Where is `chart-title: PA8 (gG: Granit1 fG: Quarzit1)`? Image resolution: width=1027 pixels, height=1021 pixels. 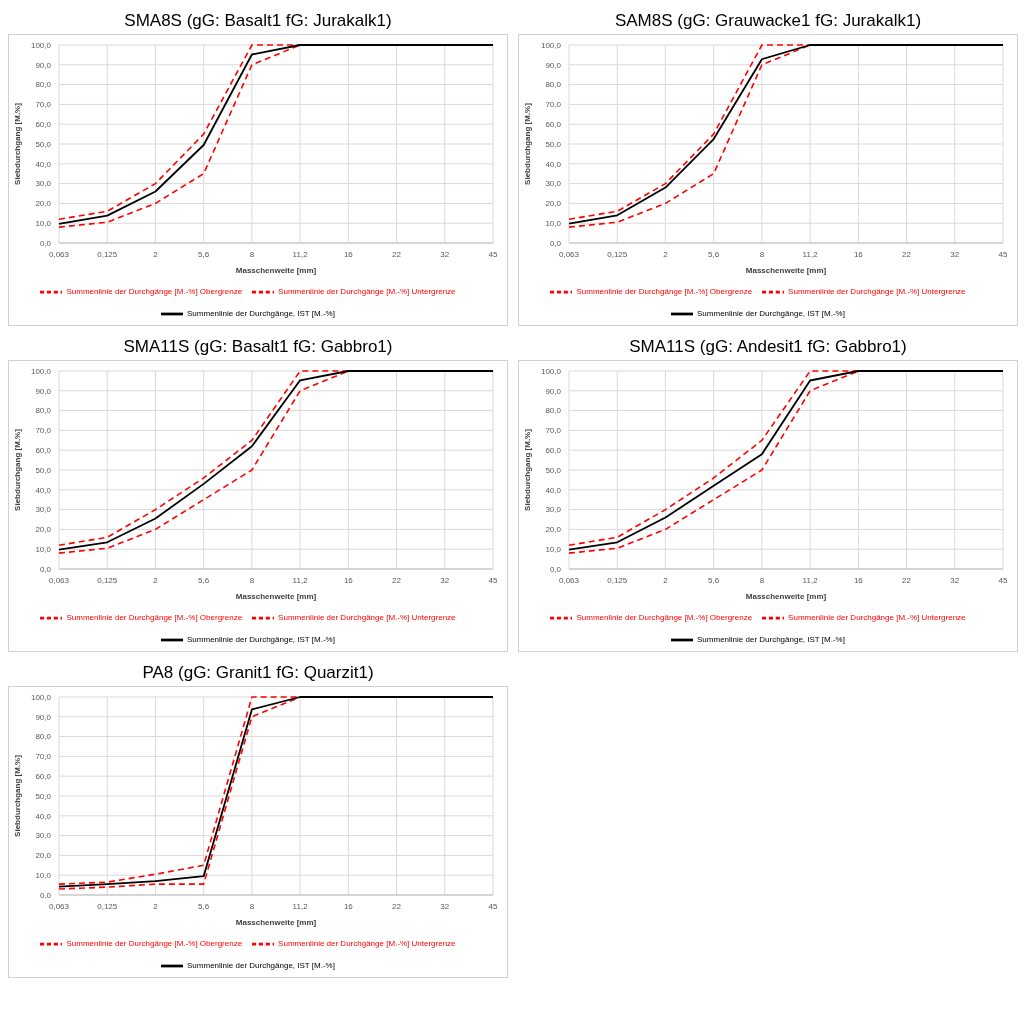
chart-title: PA8 (gG: Granit1 fG: Quarzit1) is located at coordinates (258, 673).